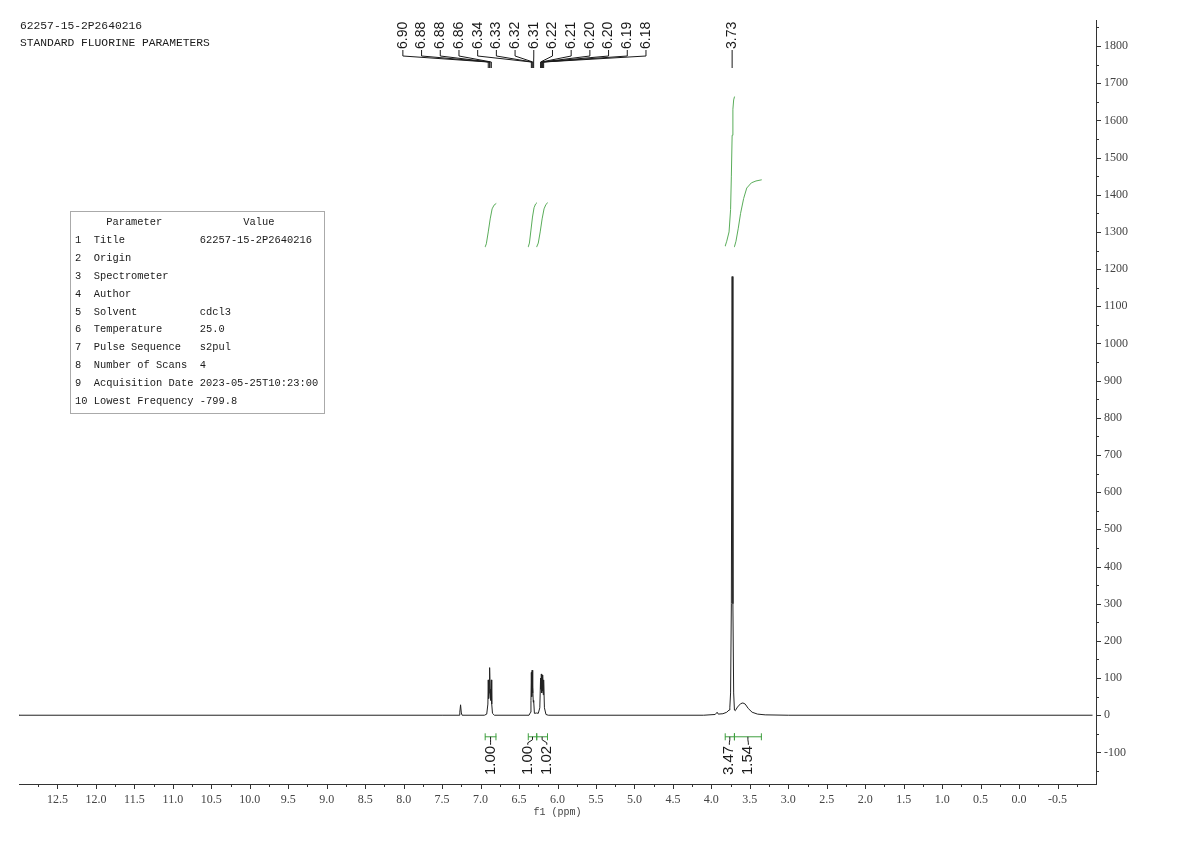 This screenshot has height=841, width=1190. Describe the element at coordinates (1113, 640) in the screenshot. I see `y-tick-label: 200` at that location.